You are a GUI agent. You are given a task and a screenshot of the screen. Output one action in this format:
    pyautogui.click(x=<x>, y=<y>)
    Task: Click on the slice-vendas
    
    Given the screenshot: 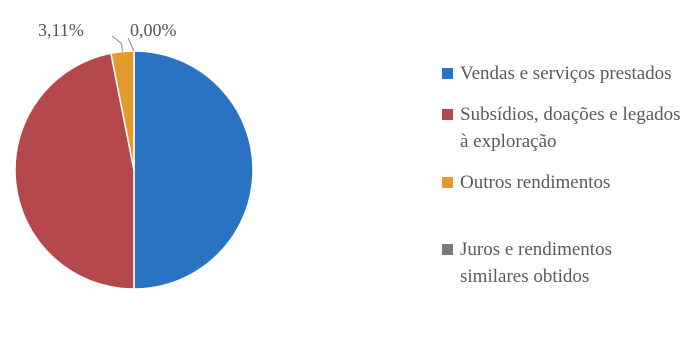 What is the action you would take?
    pyautogui.click(x=193, y=170)
    